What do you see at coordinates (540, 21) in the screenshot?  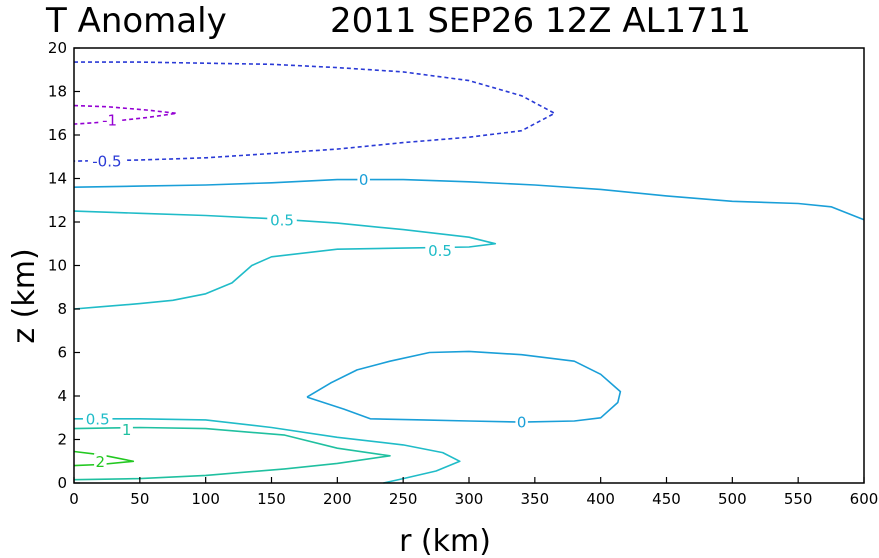 I see `chart-title-right: 2011 SEP26 12Z AL1711` at bounding box center [540, 21].